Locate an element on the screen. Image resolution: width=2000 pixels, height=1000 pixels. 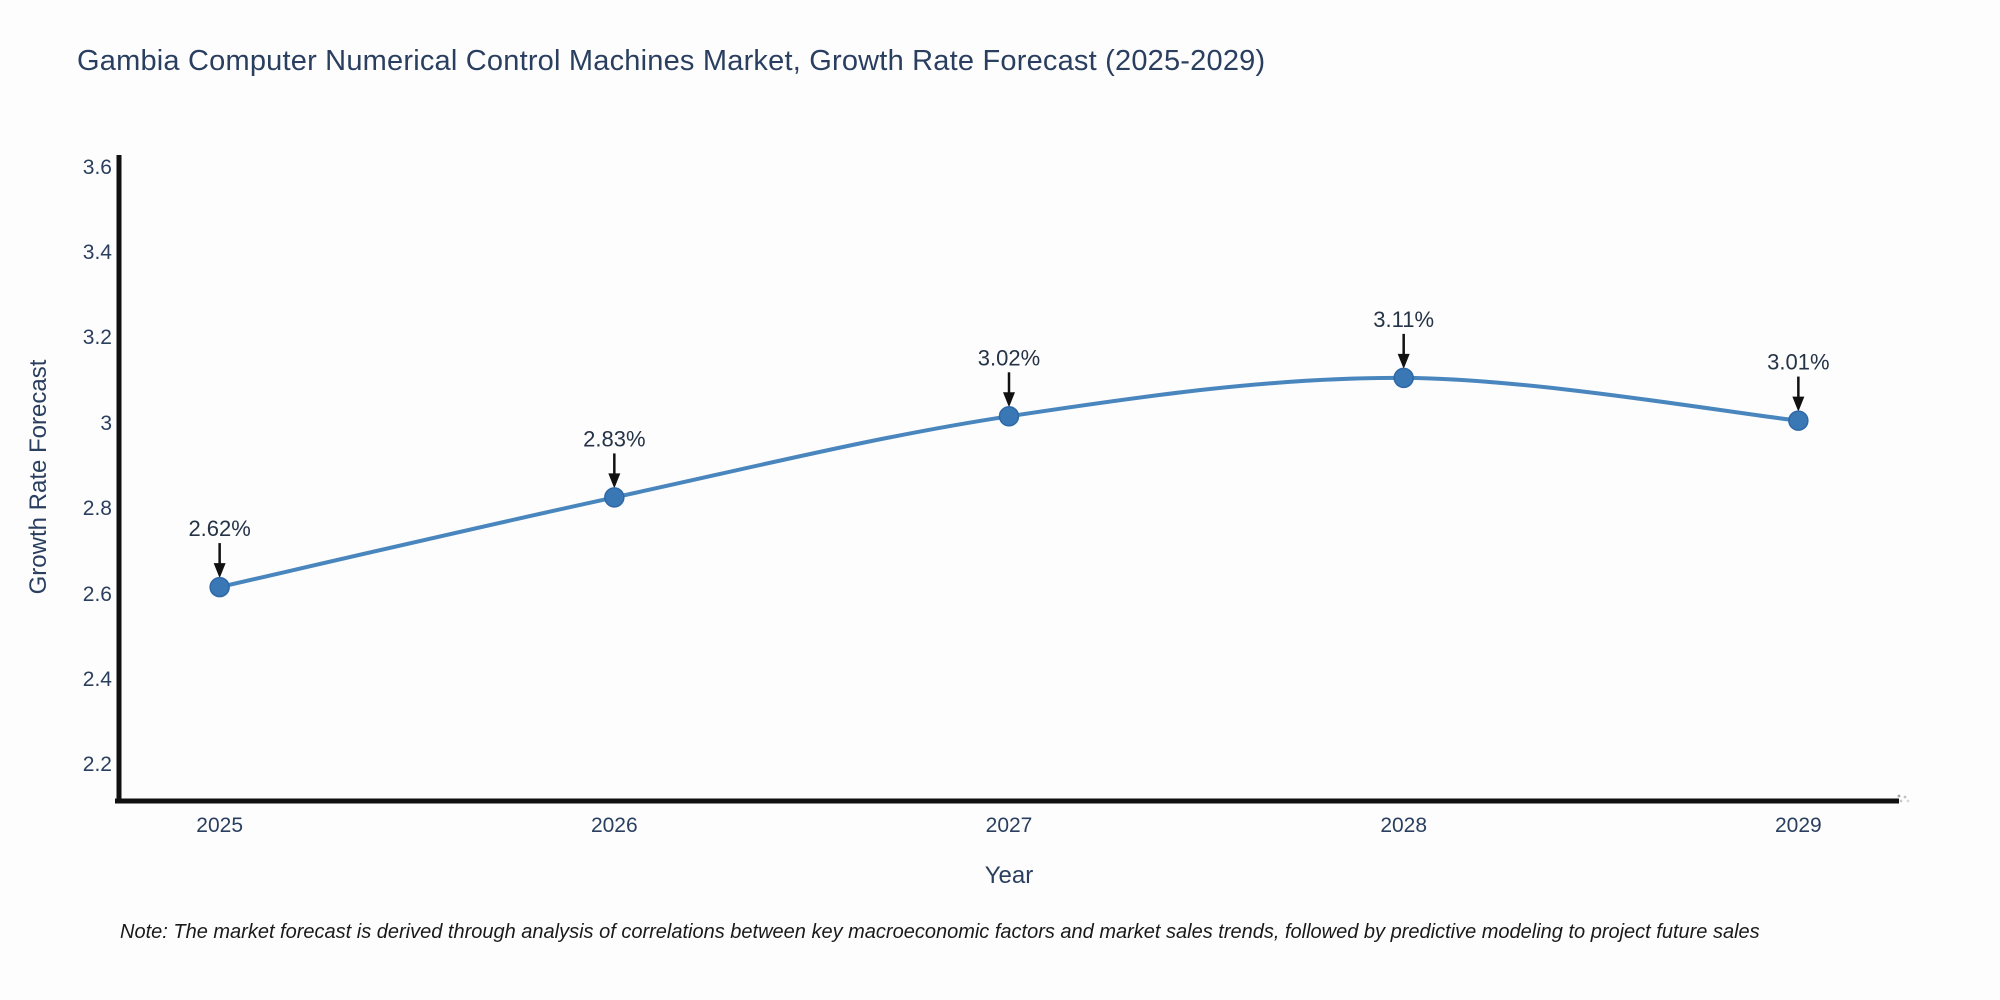
axis-end-artifact is located at coordinates (1904, 799).